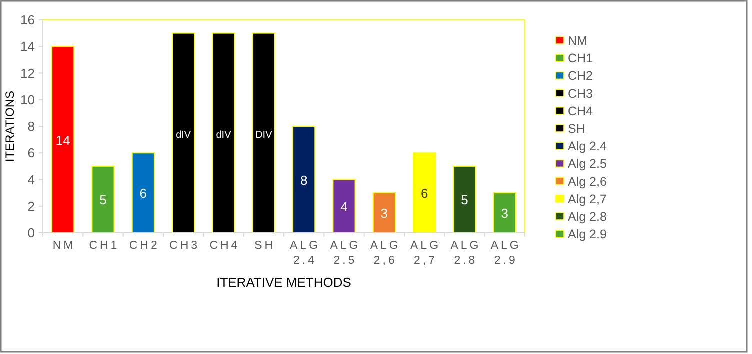 The image size is (752, 354). I want to click on x-tick-label: NM, so click(64, 246).